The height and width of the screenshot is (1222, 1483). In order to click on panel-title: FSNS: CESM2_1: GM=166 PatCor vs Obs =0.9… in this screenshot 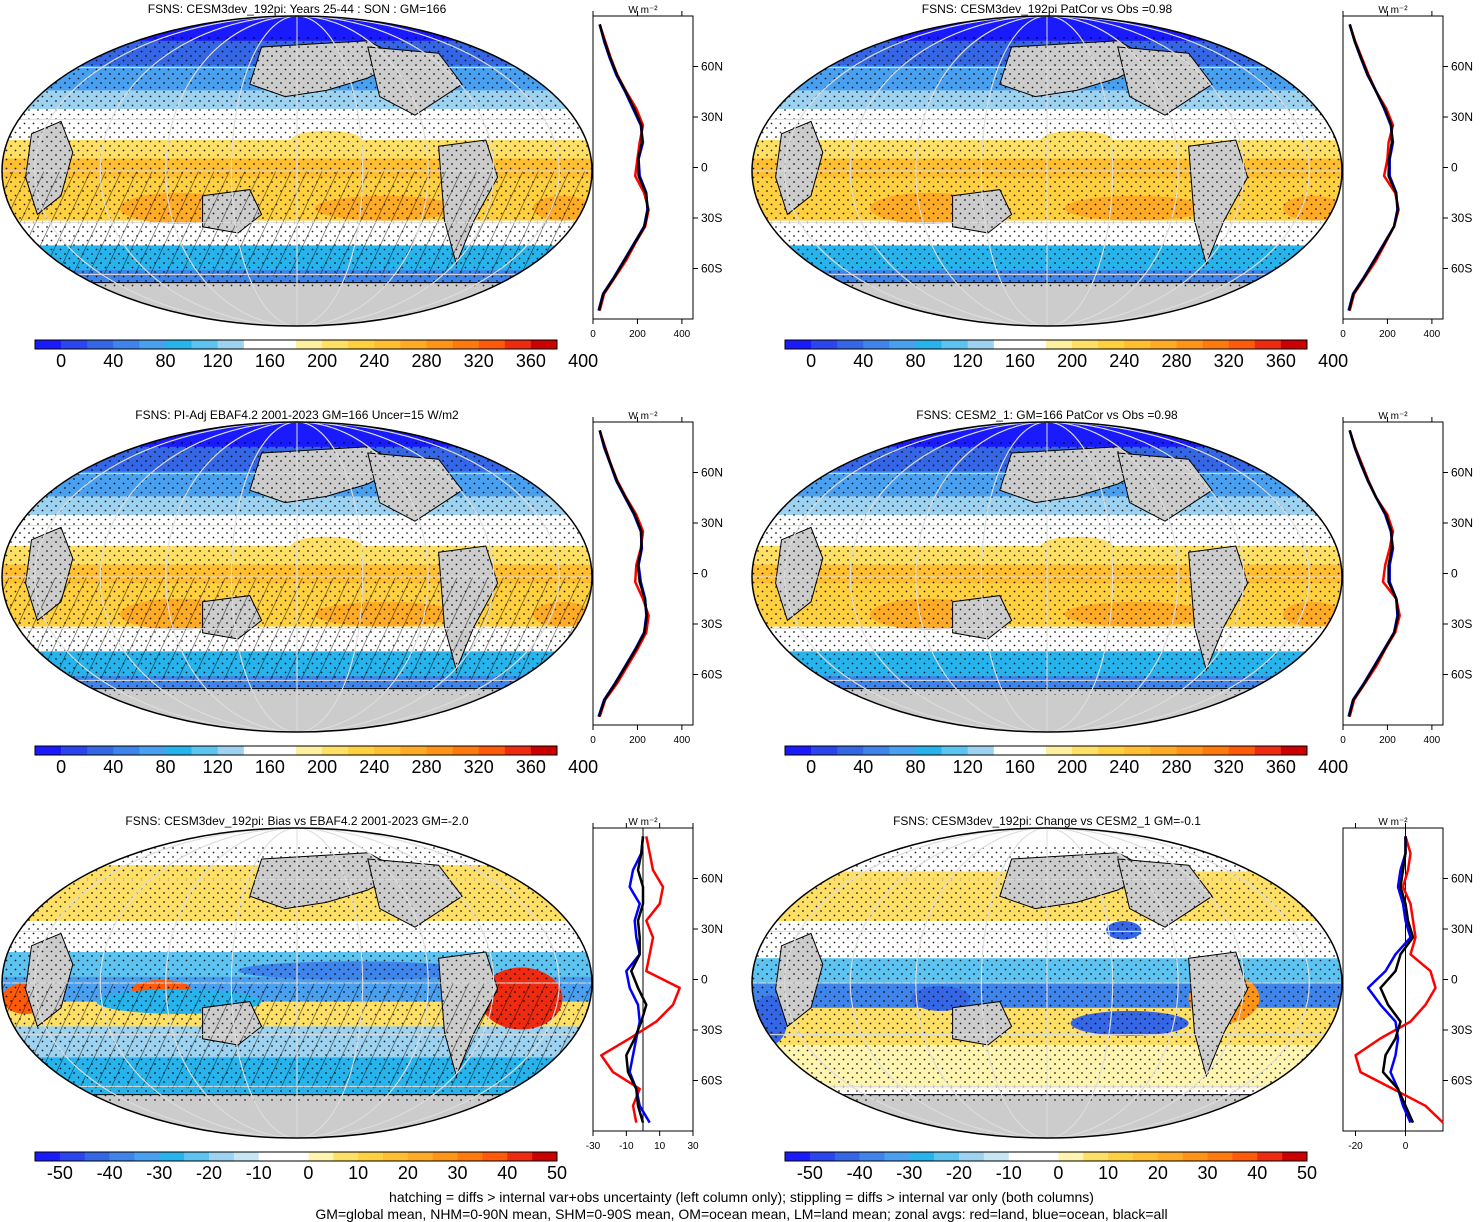, I will do `click(1047, 415)`.